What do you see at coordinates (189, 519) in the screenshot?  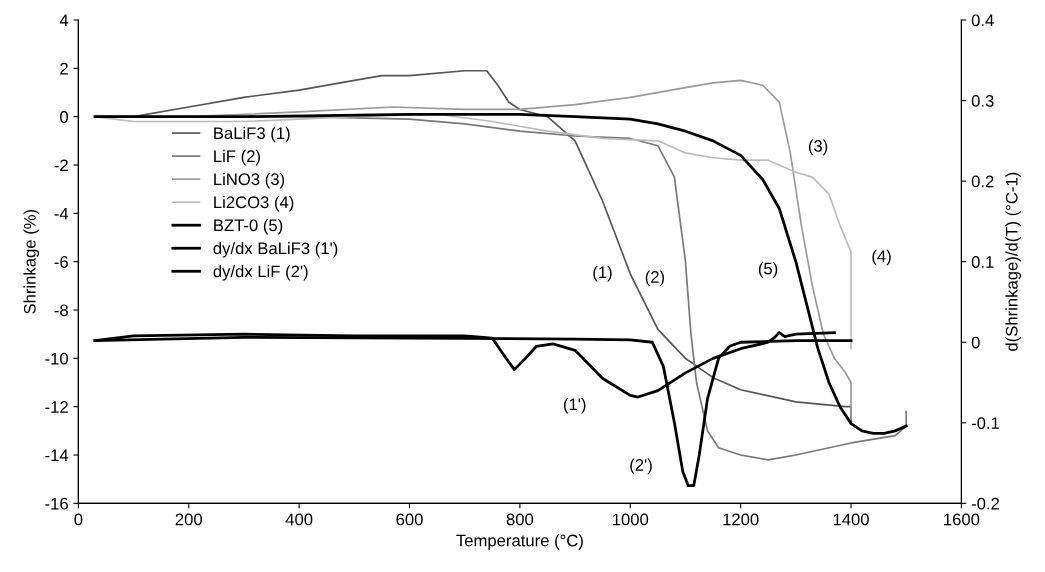 I see `x-tick-label: 200` at bounding box center [189, 519].